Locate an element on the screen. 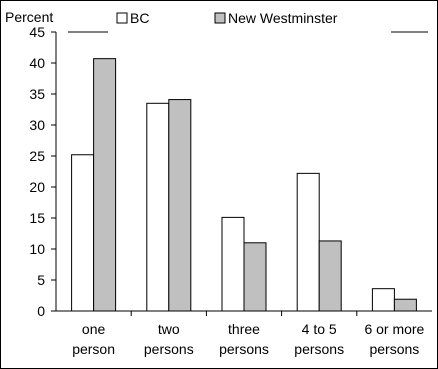 The height and width of the screenshot is (369, 438). x-category-label: three is located at coordinates (244, 329).